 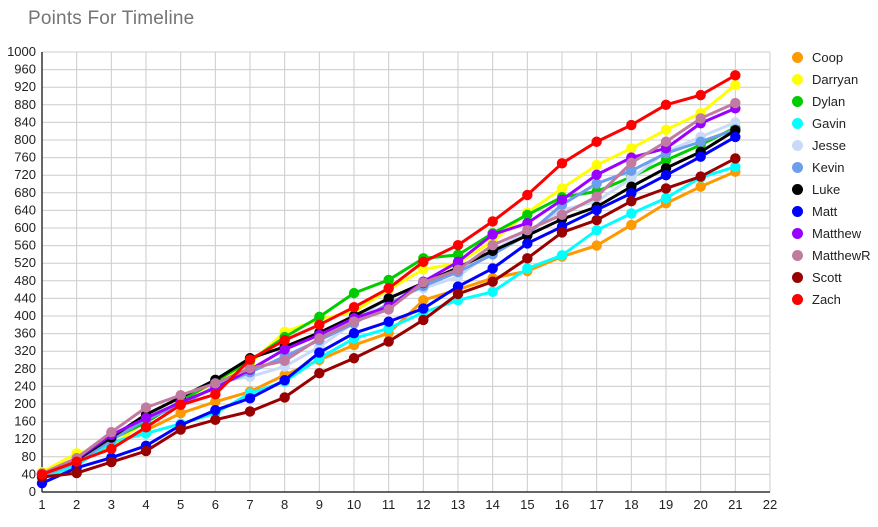 I want to click on data-point-scott-x12, so click(x=423, y=320).